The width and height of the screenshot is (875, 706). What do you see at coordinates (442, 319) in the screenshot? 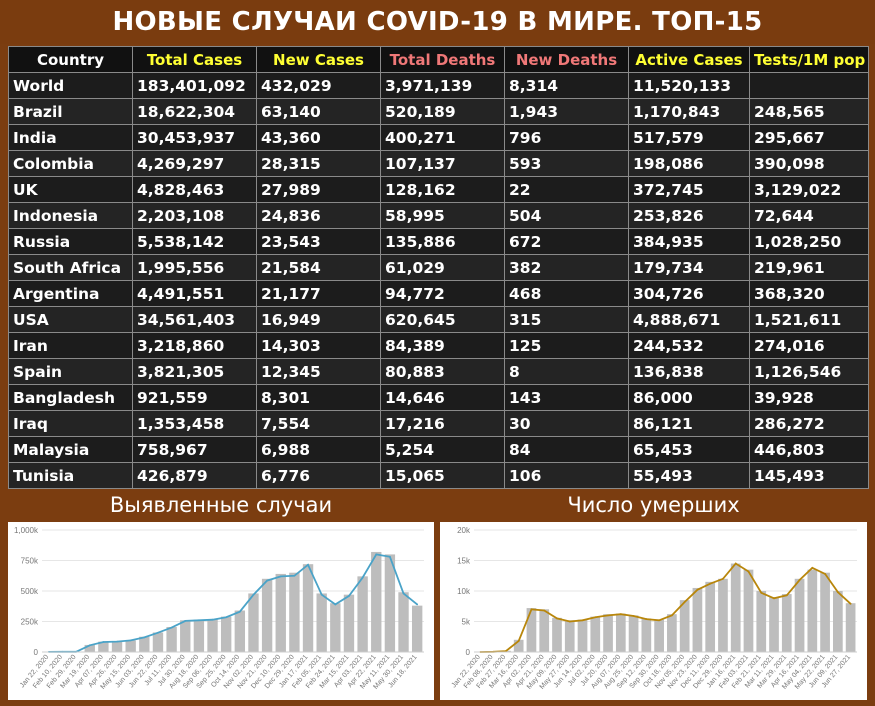
I see `value-cell: 620,645` at bounding box center [442, 319].